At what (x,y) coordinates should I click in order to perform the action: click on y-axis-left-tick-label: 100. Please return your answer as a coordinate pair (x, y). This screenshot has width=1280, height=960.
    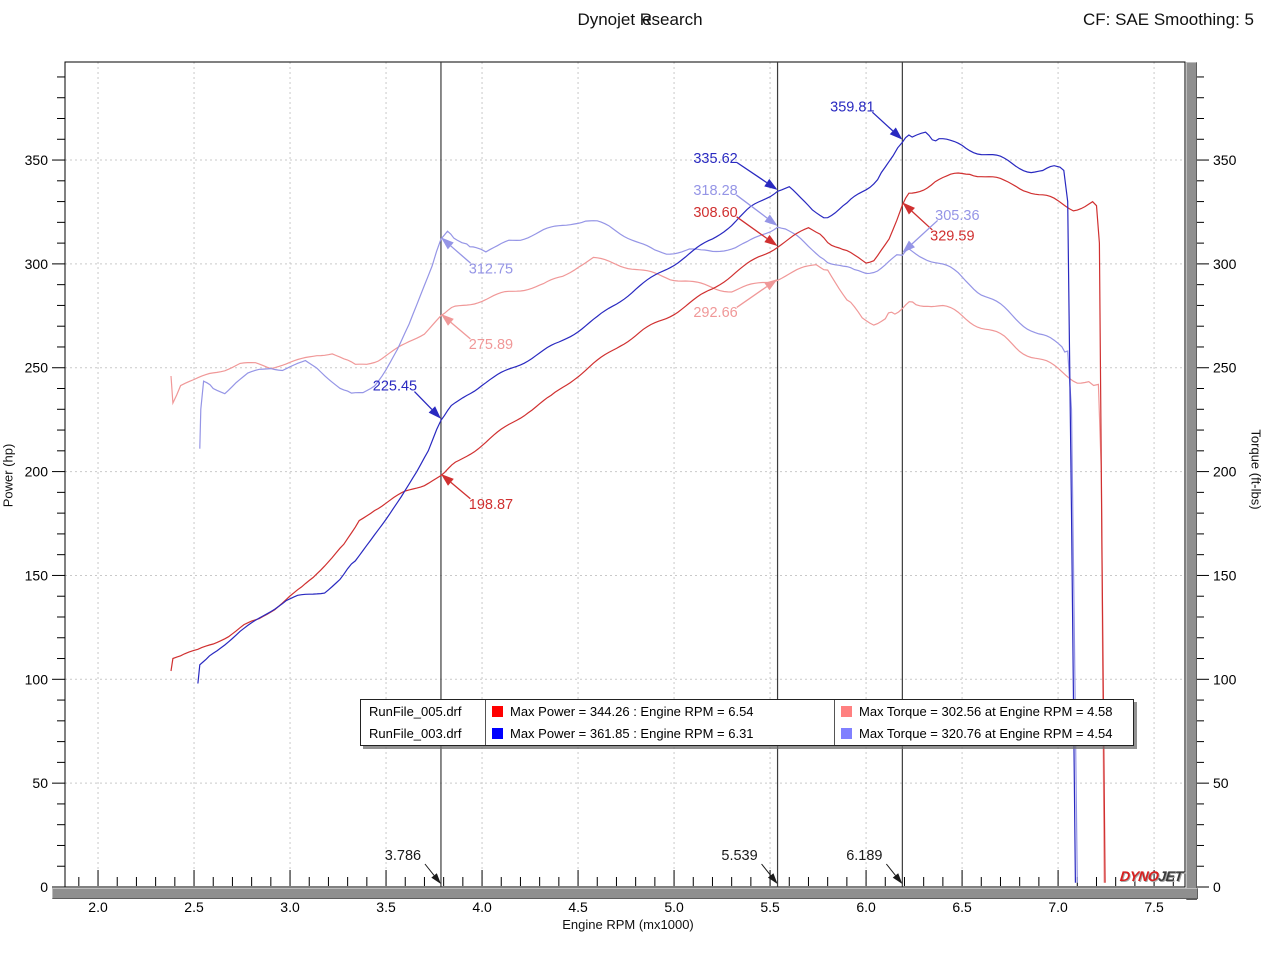
    Looking at the image, I should click on (37, 679).